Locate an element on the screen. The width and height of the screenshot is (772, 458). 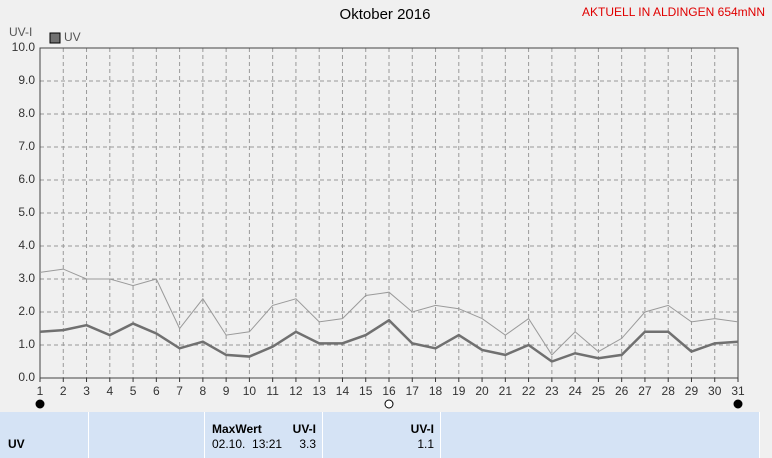
max-value: 3.3 is located at coordinates (307, 444).